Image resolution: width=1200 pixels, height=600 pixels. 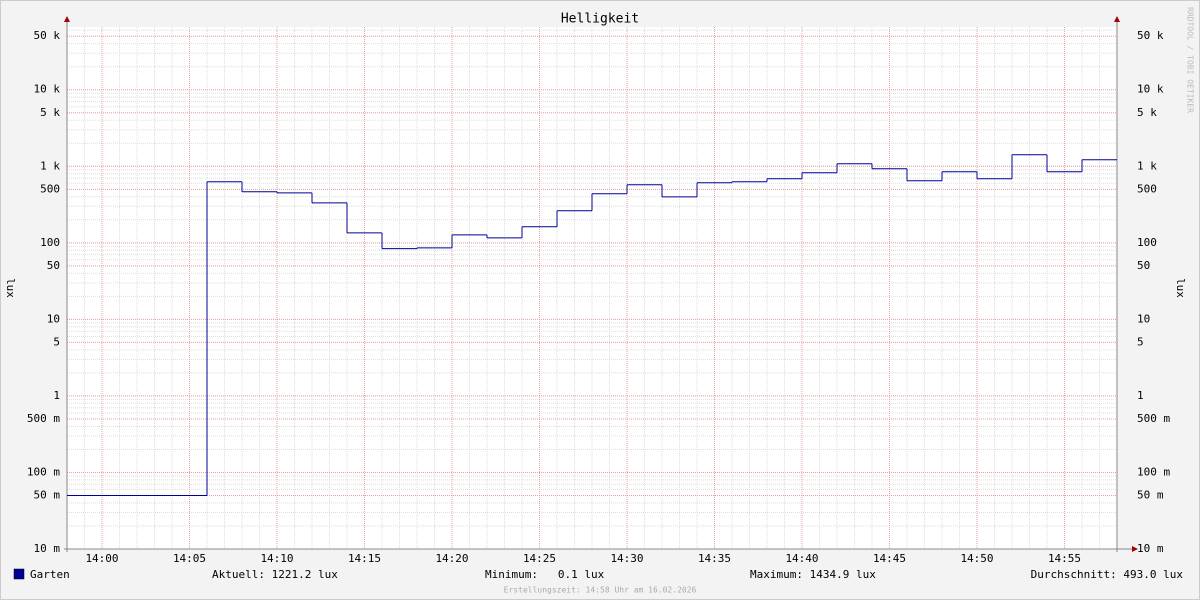 What do you see at coordinates (50, 188) in the screenshot?
I see `y-tick-label: 500` at bounding box center [50, 188].